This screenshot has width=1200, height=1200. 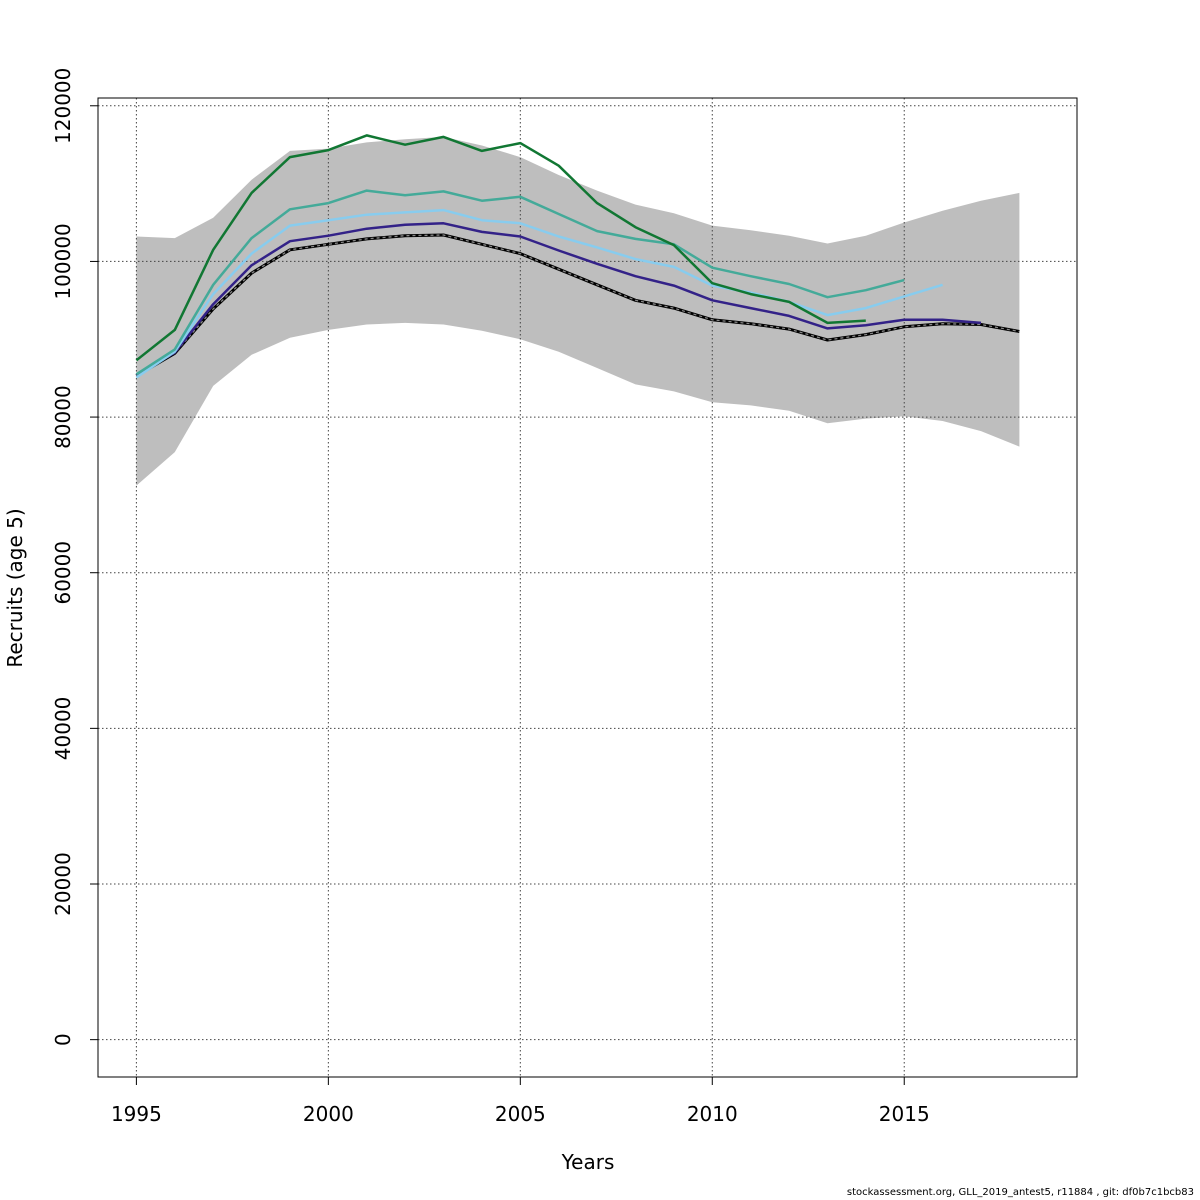 I want to click on y-tick-label: 120000, so click(x=63, y=106).